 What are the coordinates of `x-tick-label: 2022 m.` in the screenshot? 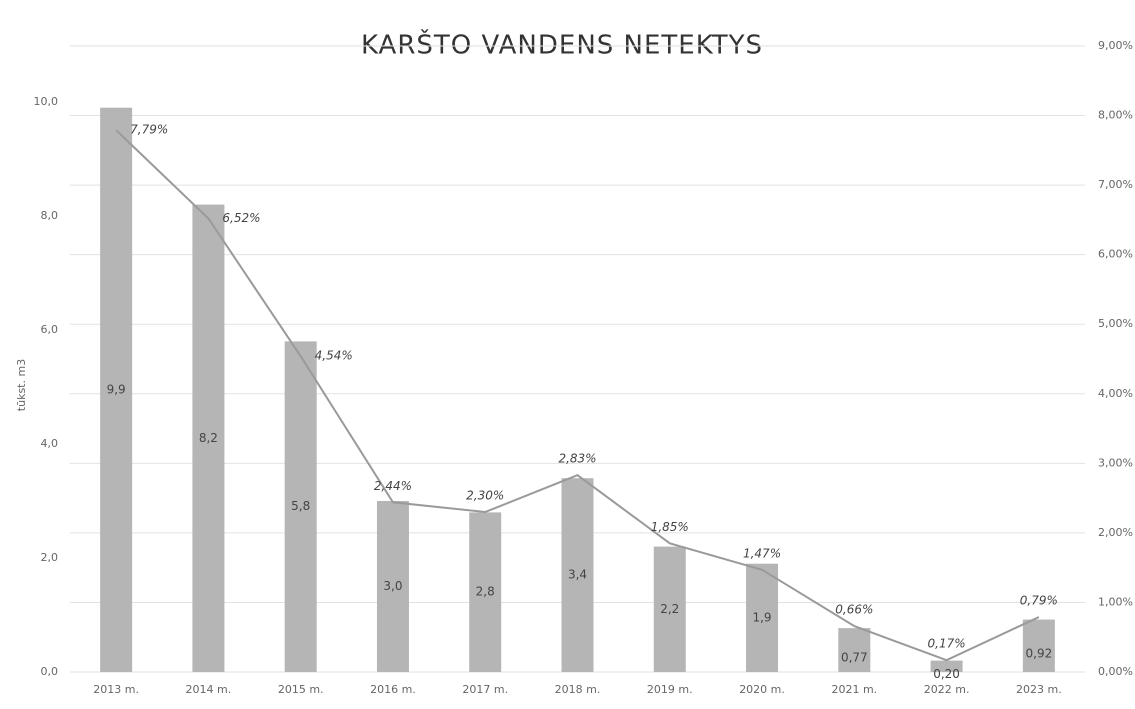 It's located at (947, 689).